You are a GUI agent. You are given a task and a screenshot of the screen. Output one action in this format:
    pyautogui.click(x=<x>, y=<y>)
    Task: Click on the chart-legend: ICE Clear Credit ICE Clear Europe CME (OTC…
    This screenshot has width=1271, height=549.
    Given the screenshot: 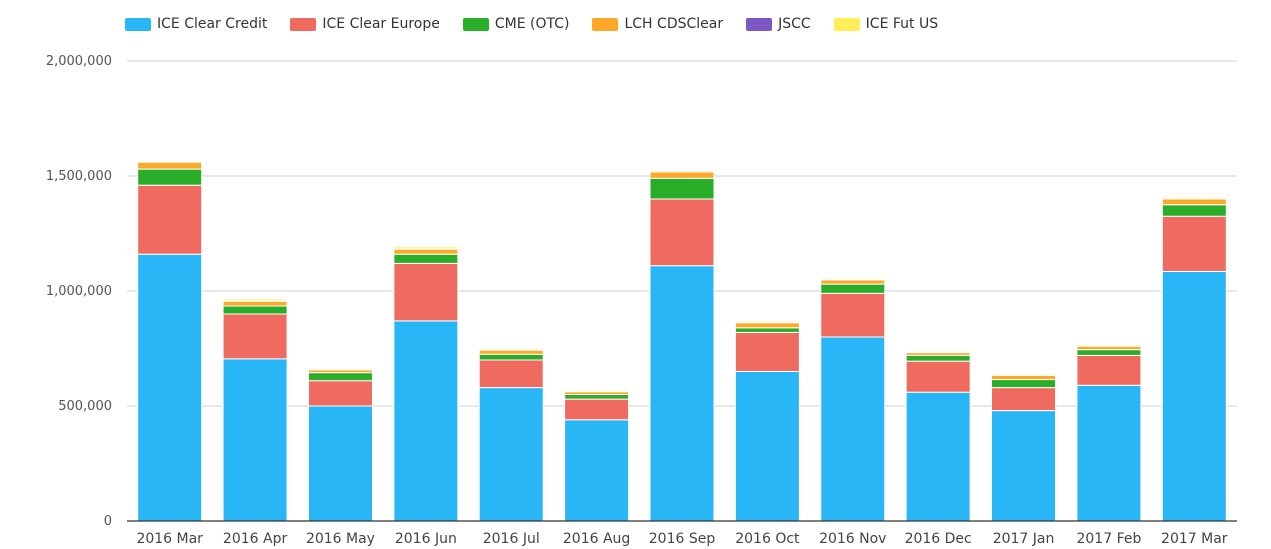 What is the action you would take?
    pyautogui.click(x=543, y=24)
    